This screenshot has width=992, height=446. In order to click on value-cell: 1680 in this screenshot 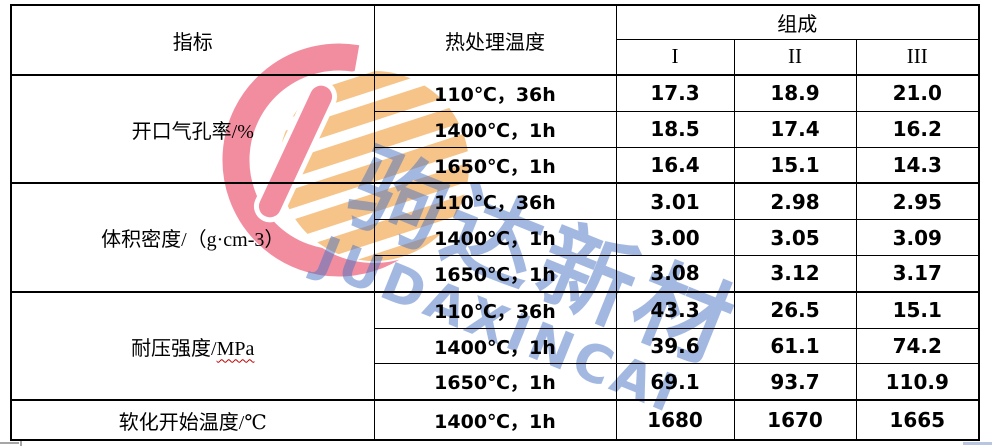, I will do `click(675, 420)`.